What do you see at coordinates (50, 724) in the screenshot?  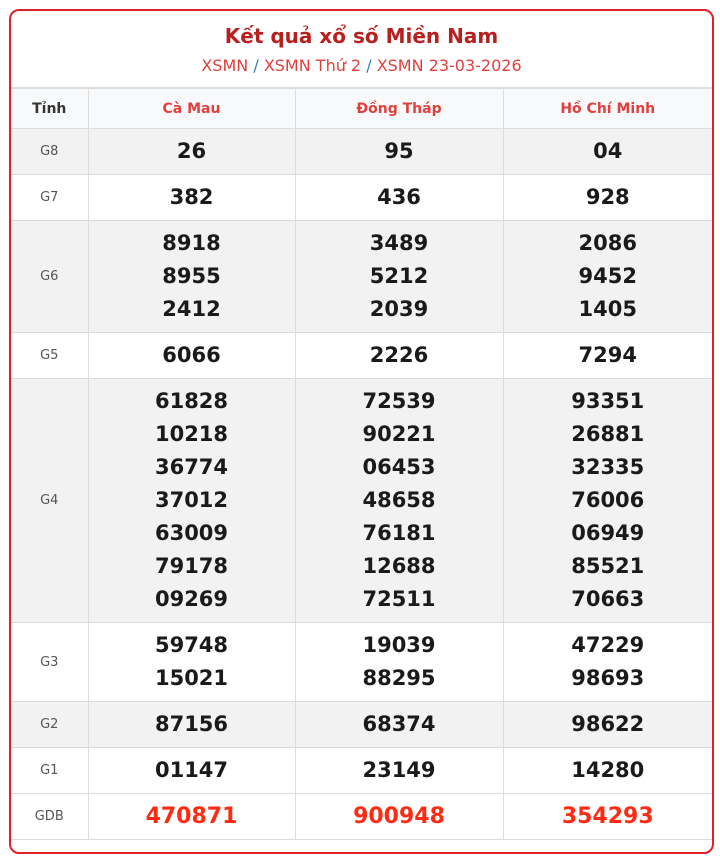 I see `prize-label: G2` at bounding box center [50, 724].